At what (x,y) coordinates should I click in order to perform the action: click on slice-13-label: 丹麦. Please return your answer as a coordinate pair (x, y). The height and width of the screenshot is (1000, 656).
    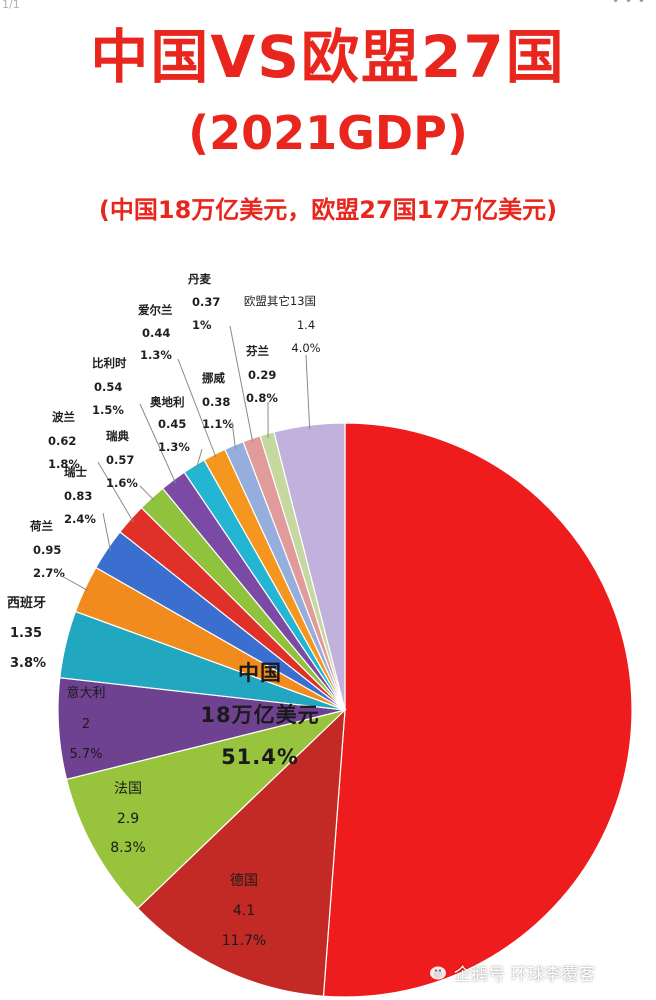
    Looking at the image, I should click on (199, 279).